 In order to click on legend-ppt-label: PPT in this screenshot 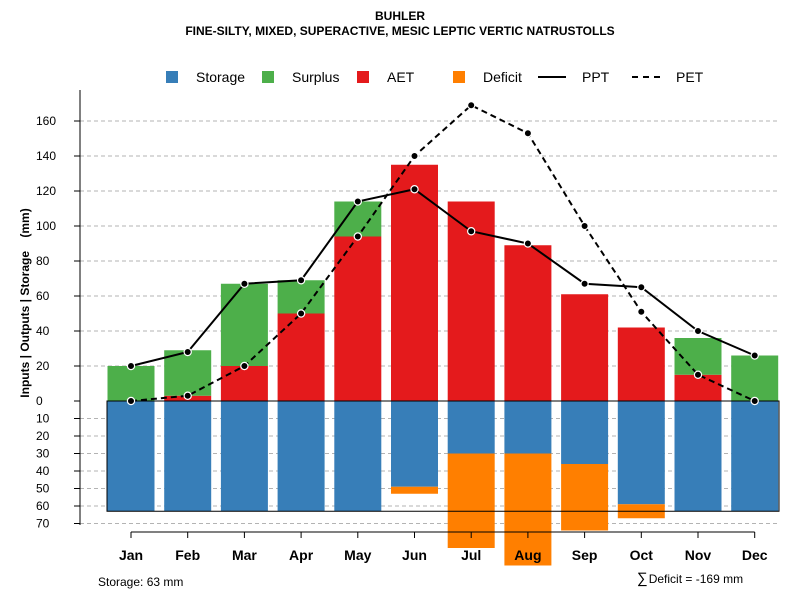, I will do `click(596, 77)`.